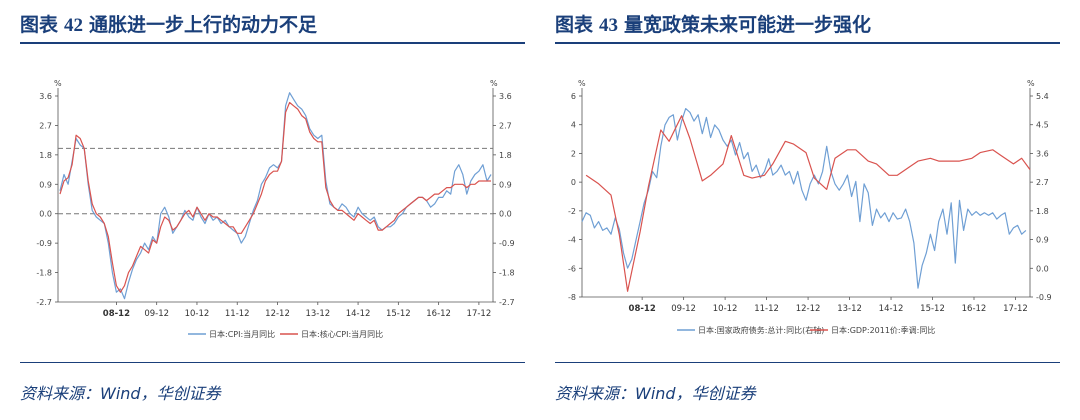  What do you see at coordinates (572, 240) in the screenshot?
I see `y-tick-label-left: -4` at bounding box center [572, 240].